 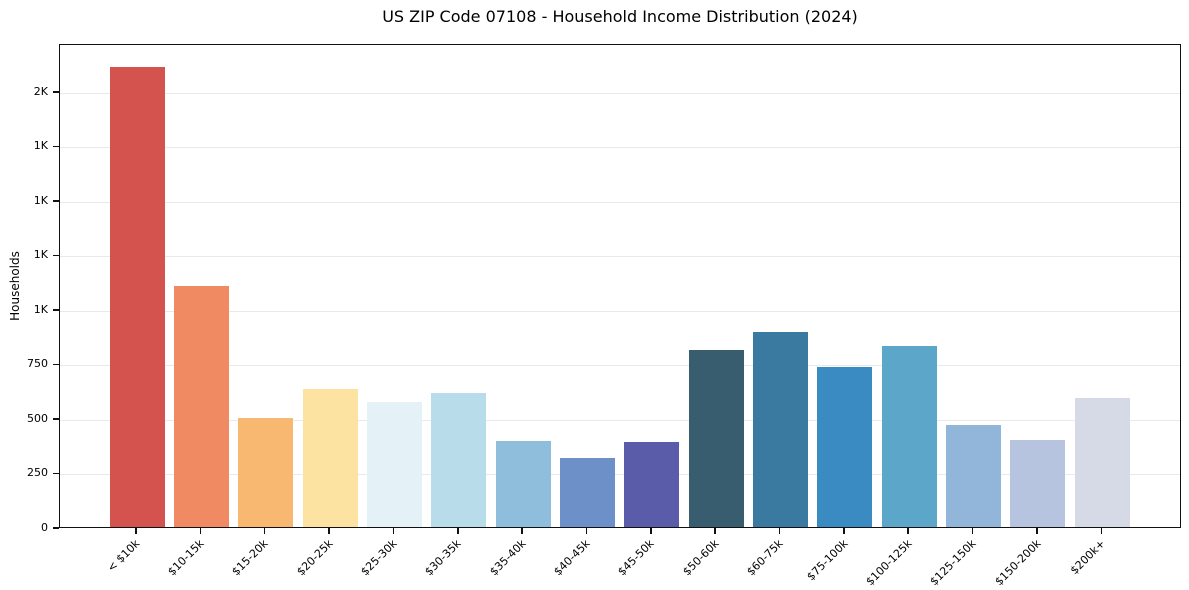 What do you see at coordinates (40, 91) in the screenshot?
I see `y-tick-label: 2K` at bounding box center [40, 91].